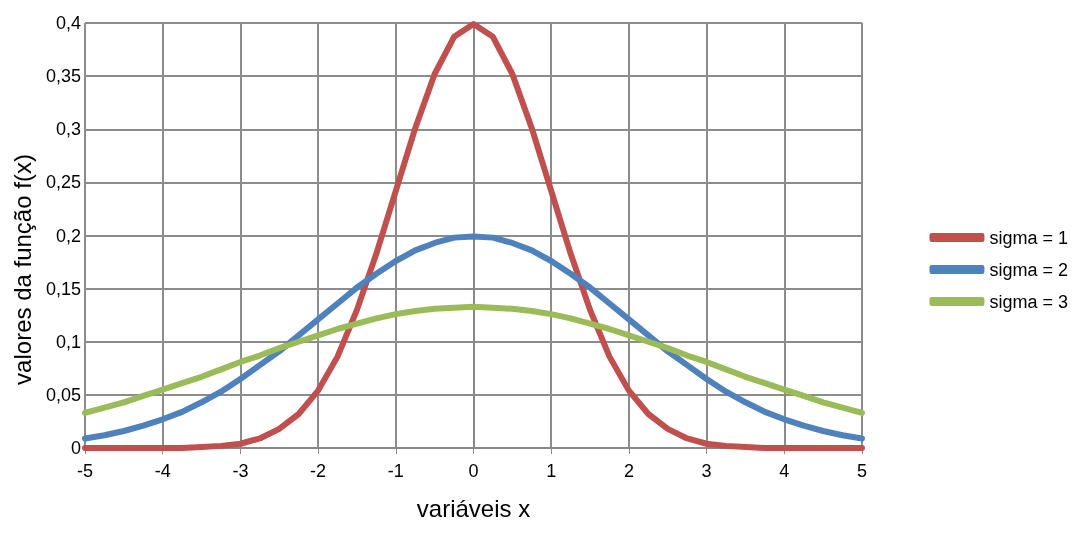  Describe the element at coordinates (473, 508) in the screenshot. I see `x-axis-title: variáveis x` at that location.